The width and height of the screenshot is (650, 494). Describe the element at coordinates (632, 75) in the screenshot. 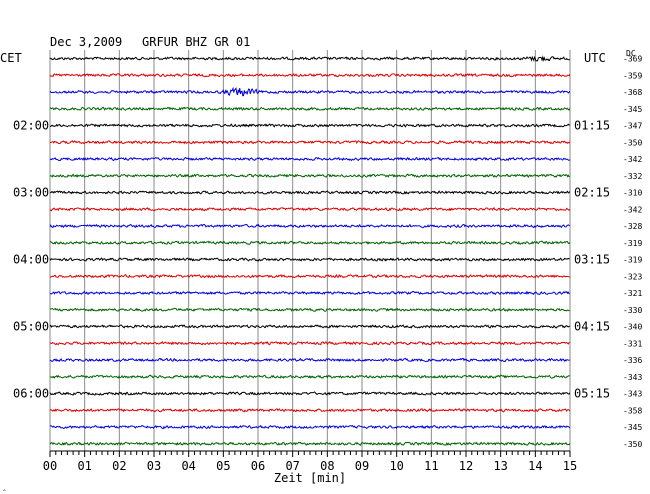

I see `dc-offset-row-2: -359` at that location.